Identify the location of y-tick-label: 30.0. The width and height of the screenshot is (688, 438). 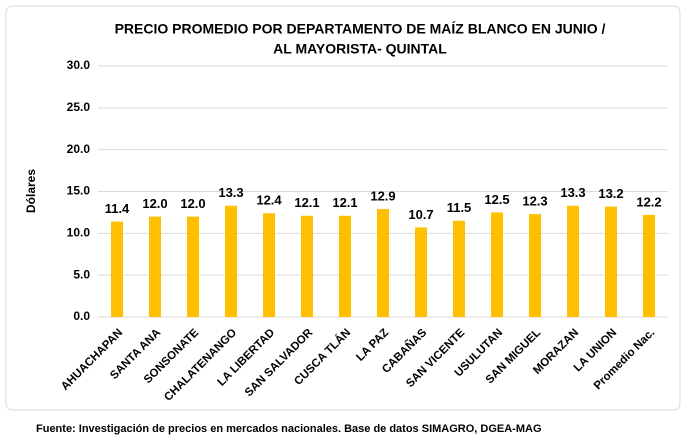
(79, 65).